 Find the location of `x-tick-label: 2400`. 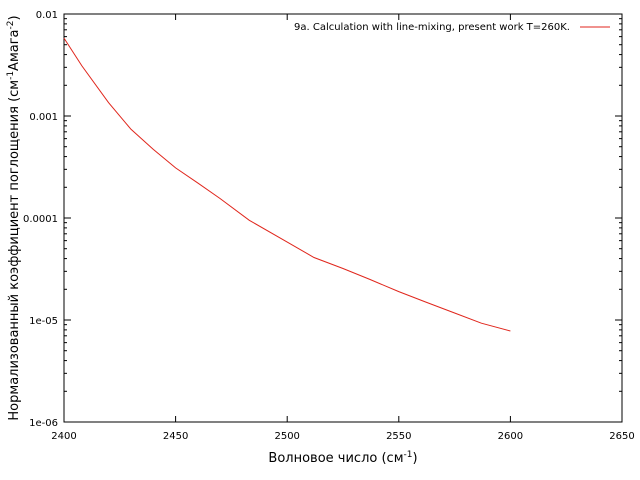

x-tick-label: 2400 is located at coordinates (63, 436).